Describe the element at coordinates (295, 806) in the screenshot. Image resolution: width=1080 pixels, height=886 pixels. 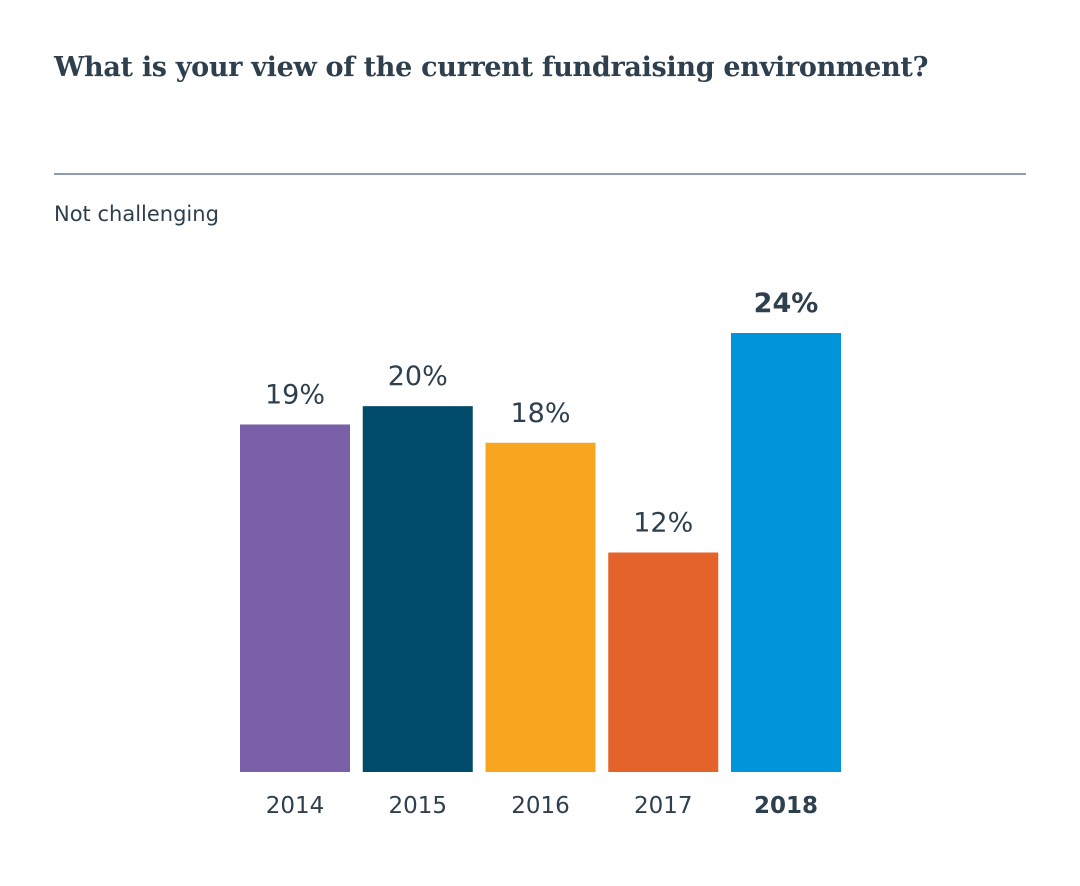
I see `x-tick-2014: 2014` at that location.